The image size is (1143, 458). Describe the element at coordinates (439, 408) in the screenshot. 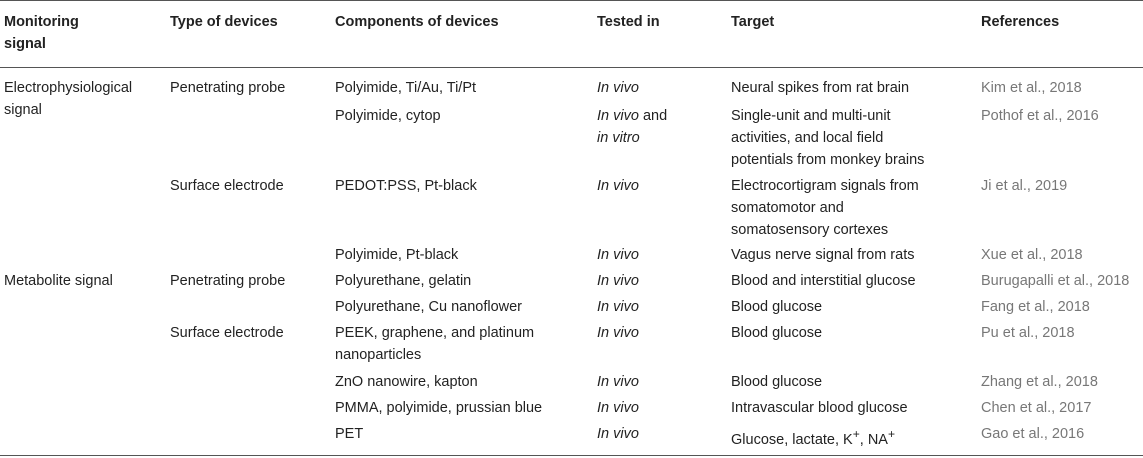

I see `row-8-components: PMMA, polyimide, prussian blue` at that location.